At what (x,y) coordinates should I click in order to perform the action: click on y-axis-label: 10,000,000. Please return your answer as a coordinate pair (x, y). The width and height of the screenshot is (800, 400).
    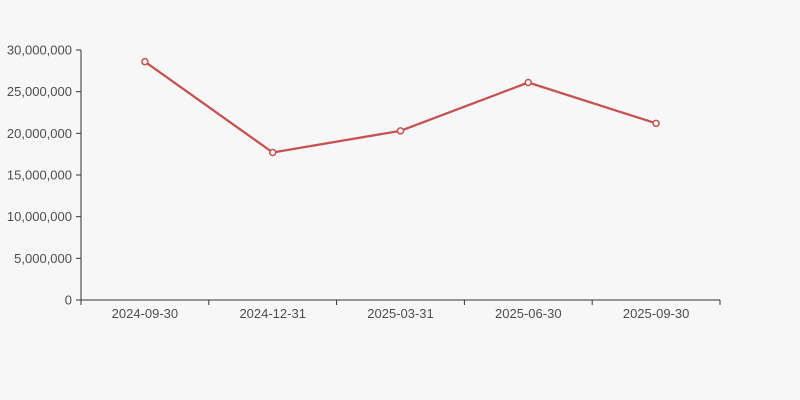
    Looking at the image, I should click on (39, 216).